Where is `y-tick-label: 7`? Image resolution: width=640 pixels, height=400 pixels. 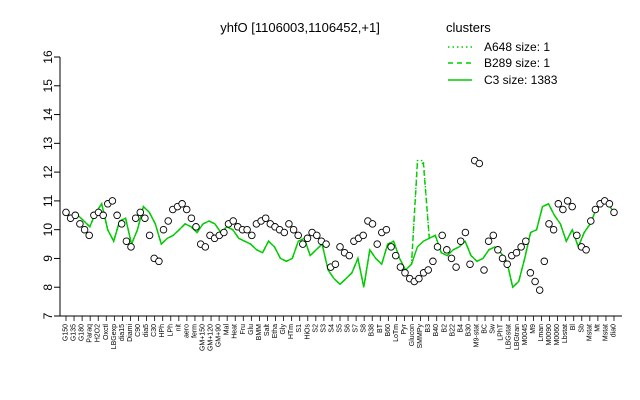 y-tick-label: 7 is located at coordinates (48, 315).